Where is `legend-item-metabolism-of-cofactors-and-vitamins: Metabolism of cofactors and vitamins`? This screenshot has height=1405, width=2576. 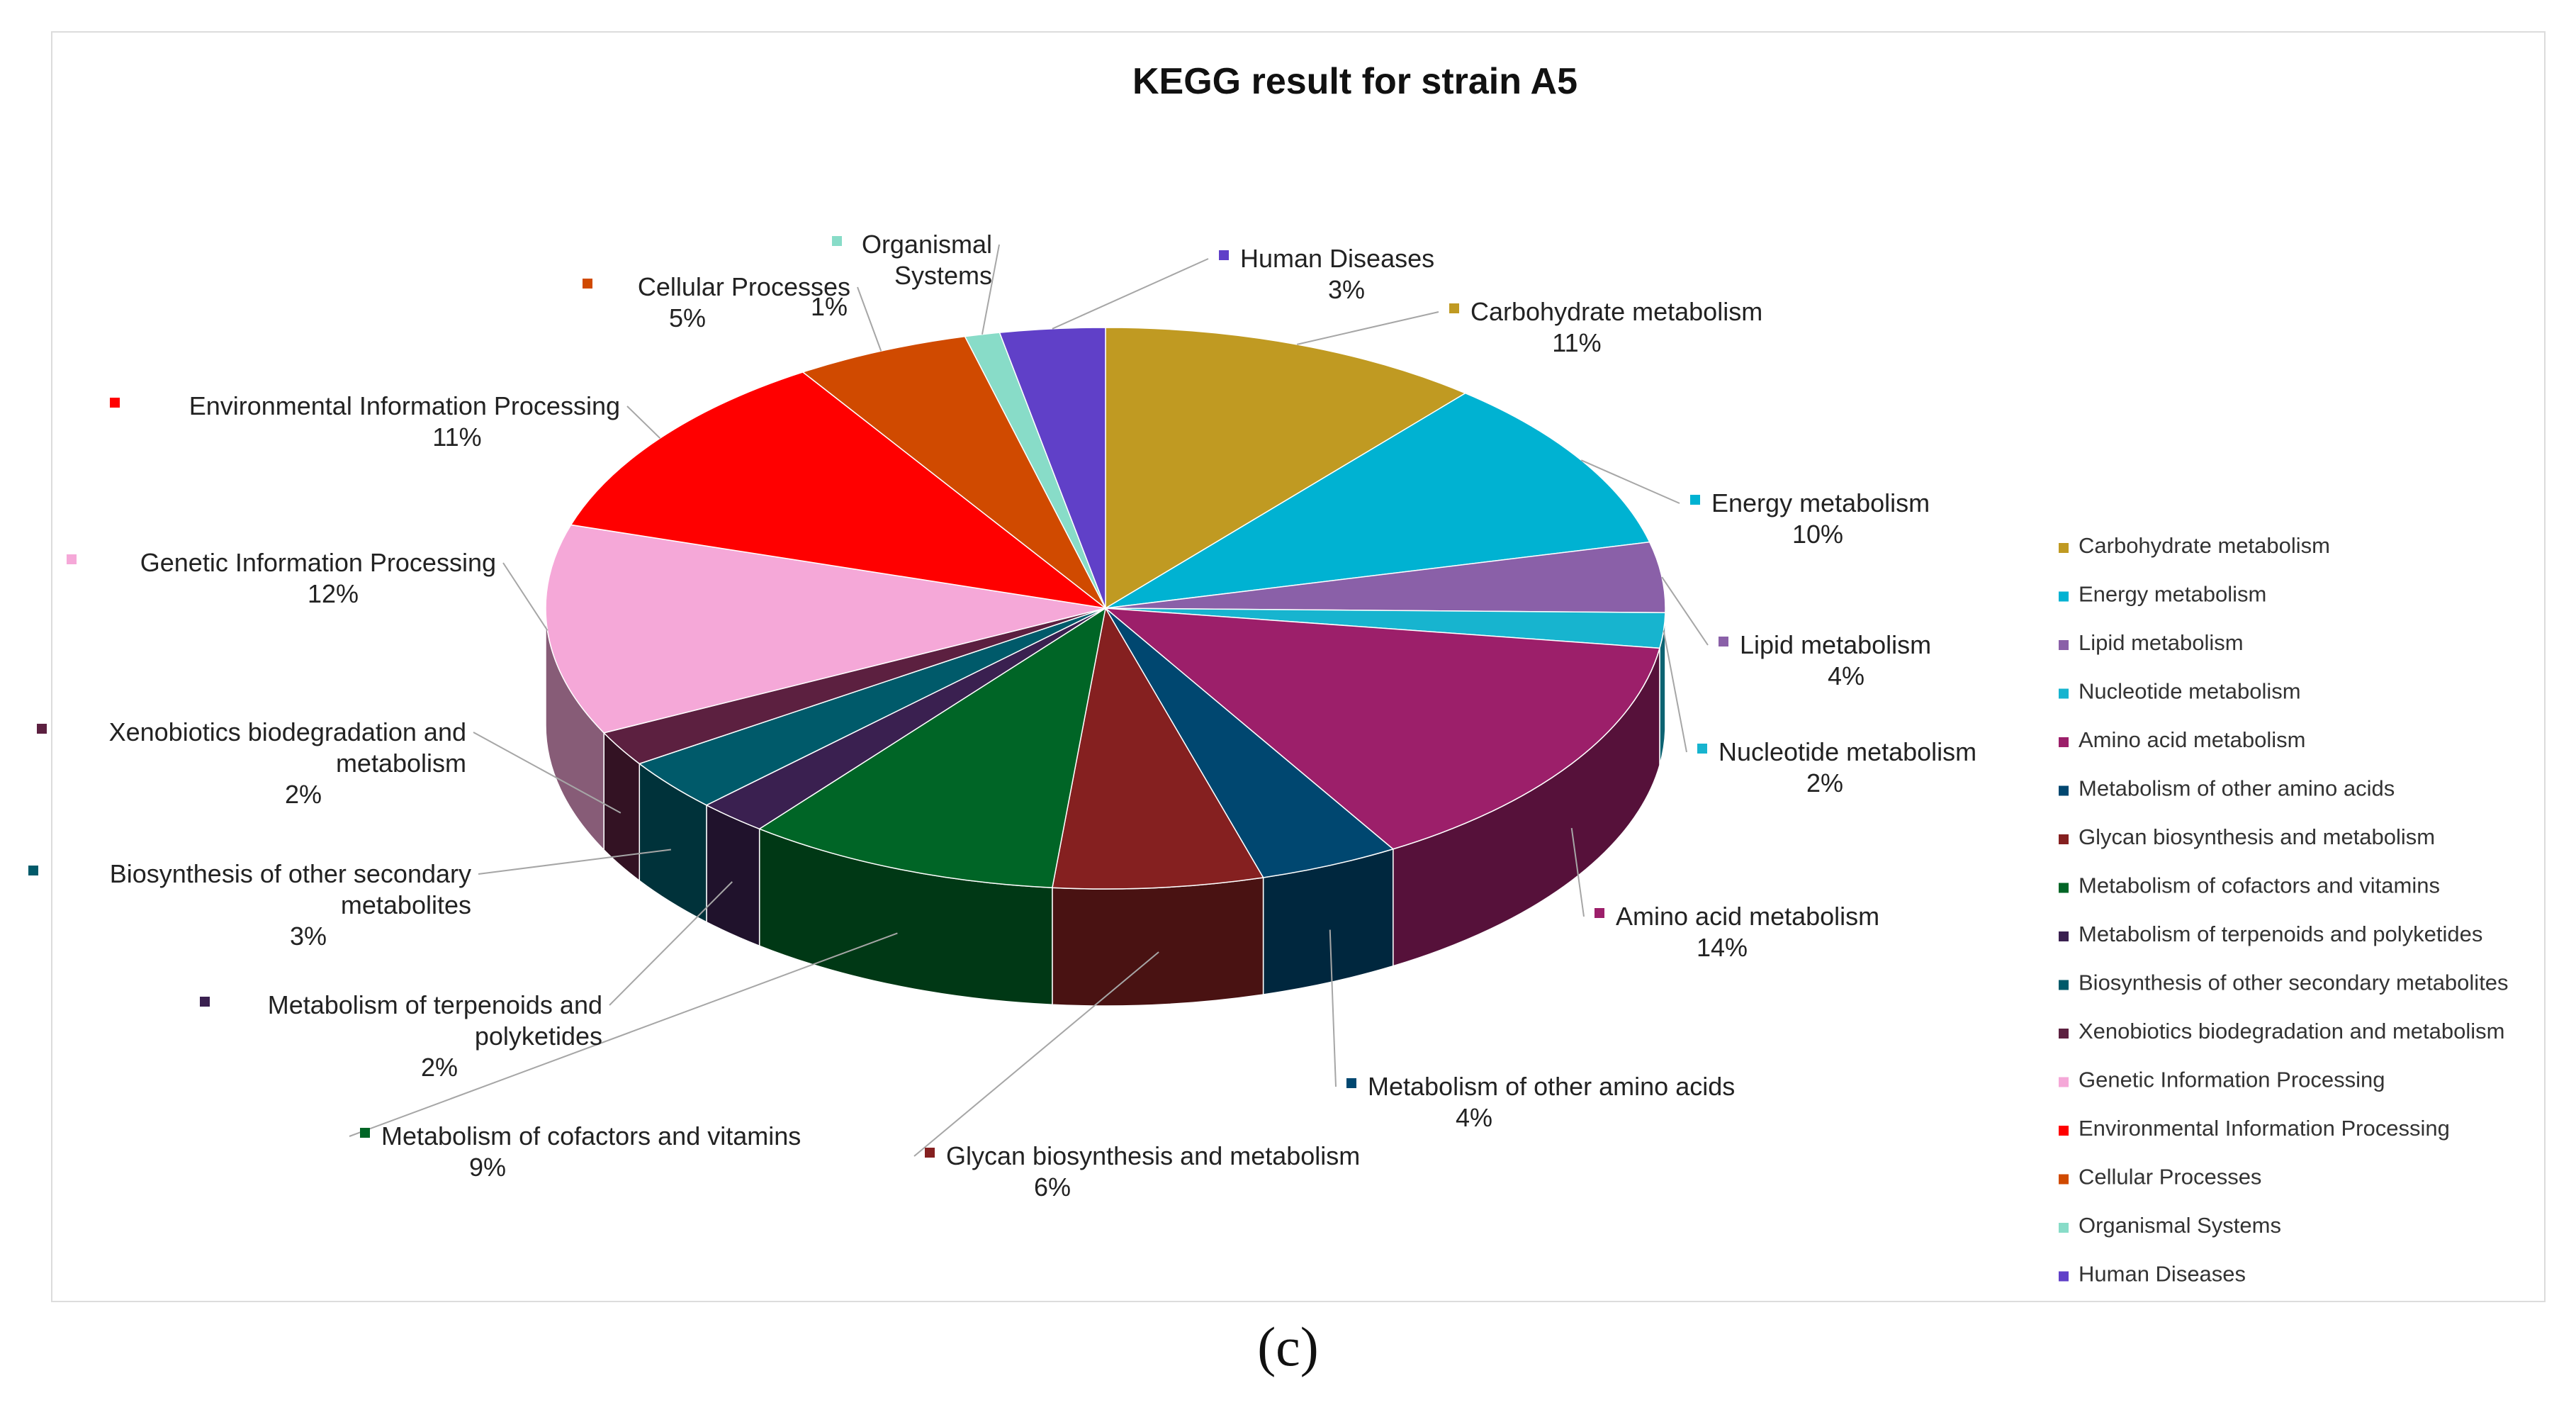 legend-item-metabolism-of-cofactors-and-vitamins: Metabolism of cofactors and vitamins is located at coordinates (2249, 886).